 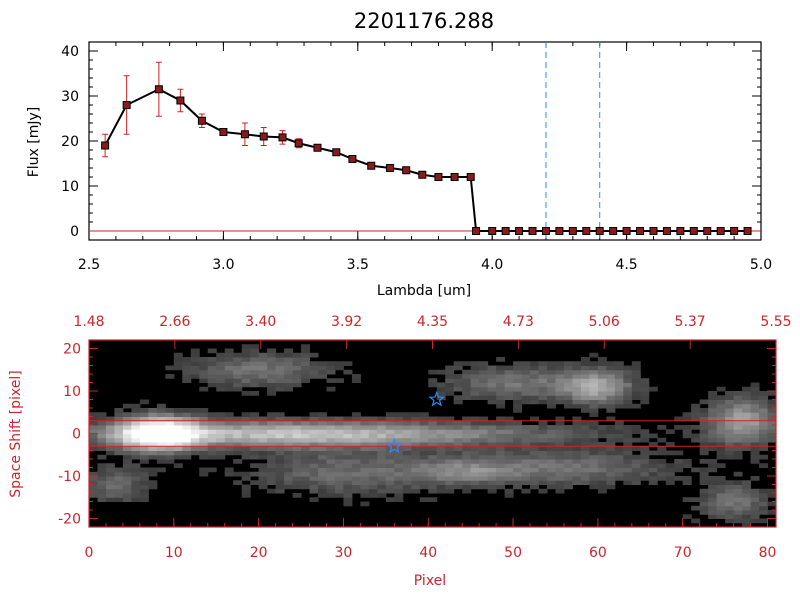 I want to click on wavelength-tick-label: 4.73, so click(x=518, y=322).